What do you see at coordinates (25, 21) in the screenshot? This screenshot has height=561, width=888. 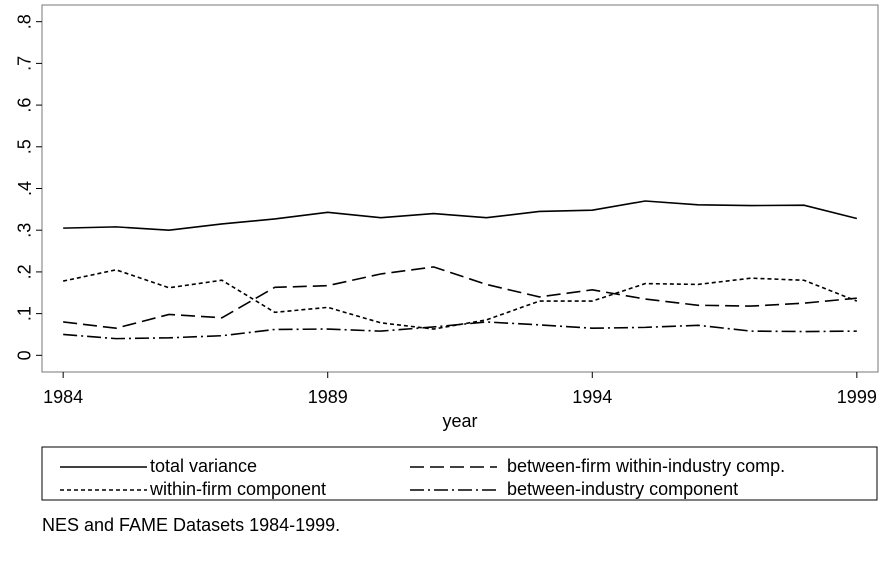 I see `y-tick-label: .8` at bounding box center [25, 21].